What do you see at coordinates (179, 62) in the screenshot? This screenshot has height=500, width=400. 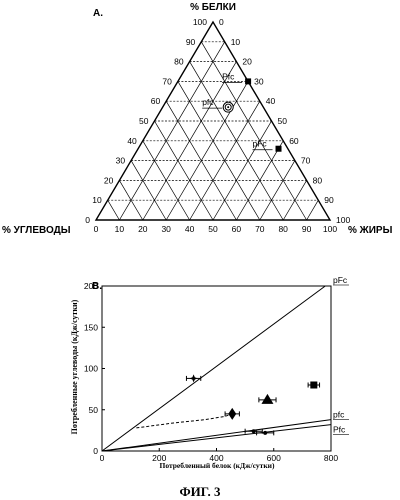 I see `protein-tick-label: 80` at bounding box center [179, 62].